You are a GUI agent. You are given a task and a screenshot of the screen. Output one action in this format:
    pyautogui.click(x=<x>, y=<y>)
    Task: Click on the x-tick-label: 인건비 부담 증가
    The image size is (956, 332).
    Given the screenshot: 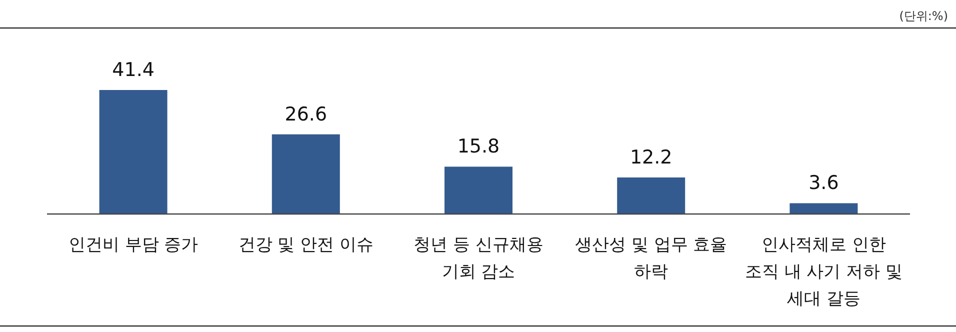 What is the action you would take?
    pyautogui.click(x=133, y=245)
    